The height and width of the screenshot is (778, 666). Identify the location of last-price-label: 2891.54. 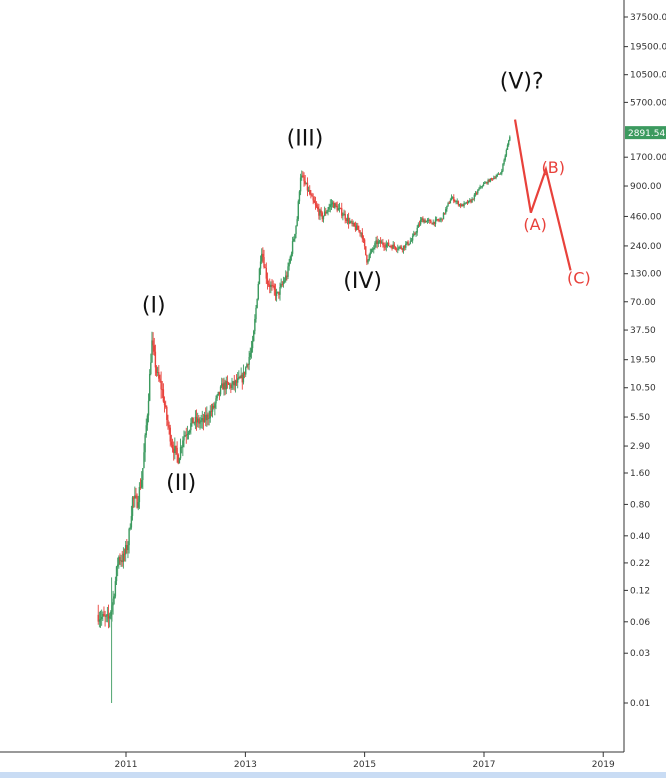
(646, 134).